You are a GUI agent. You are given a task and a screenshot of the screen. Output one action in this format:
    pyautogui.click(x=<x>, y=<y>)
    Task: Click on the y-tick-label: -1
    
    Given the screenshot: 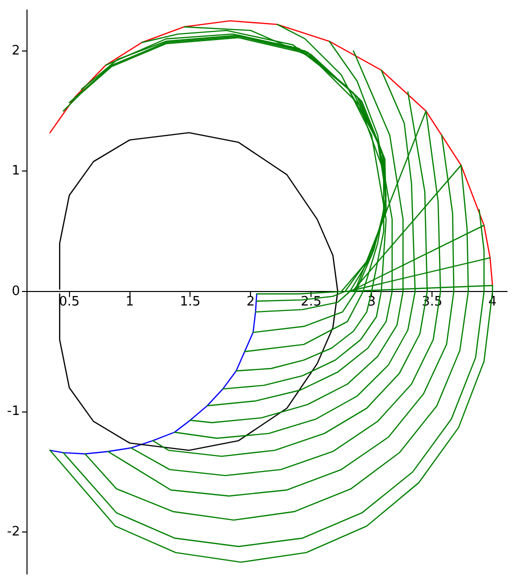 What is the action you would take?
    pyautogui.click(x=13, y=412)
    